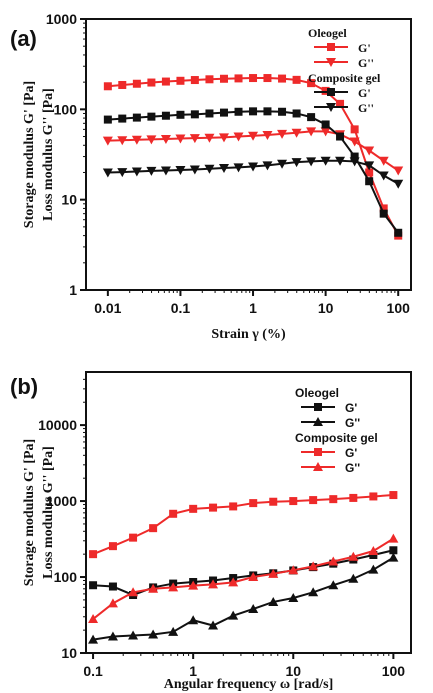  Describe the element at coordinates (364, 48) in the screenshot. I see `legend-entry-label: G'` at that location.